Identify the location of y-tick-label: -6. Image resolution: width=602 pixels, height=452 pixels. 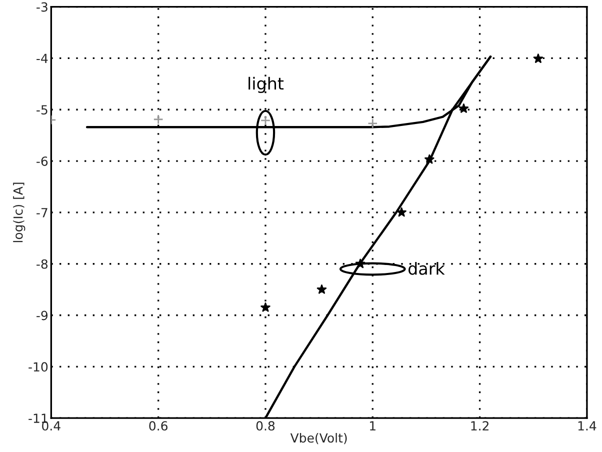
(42, 161).